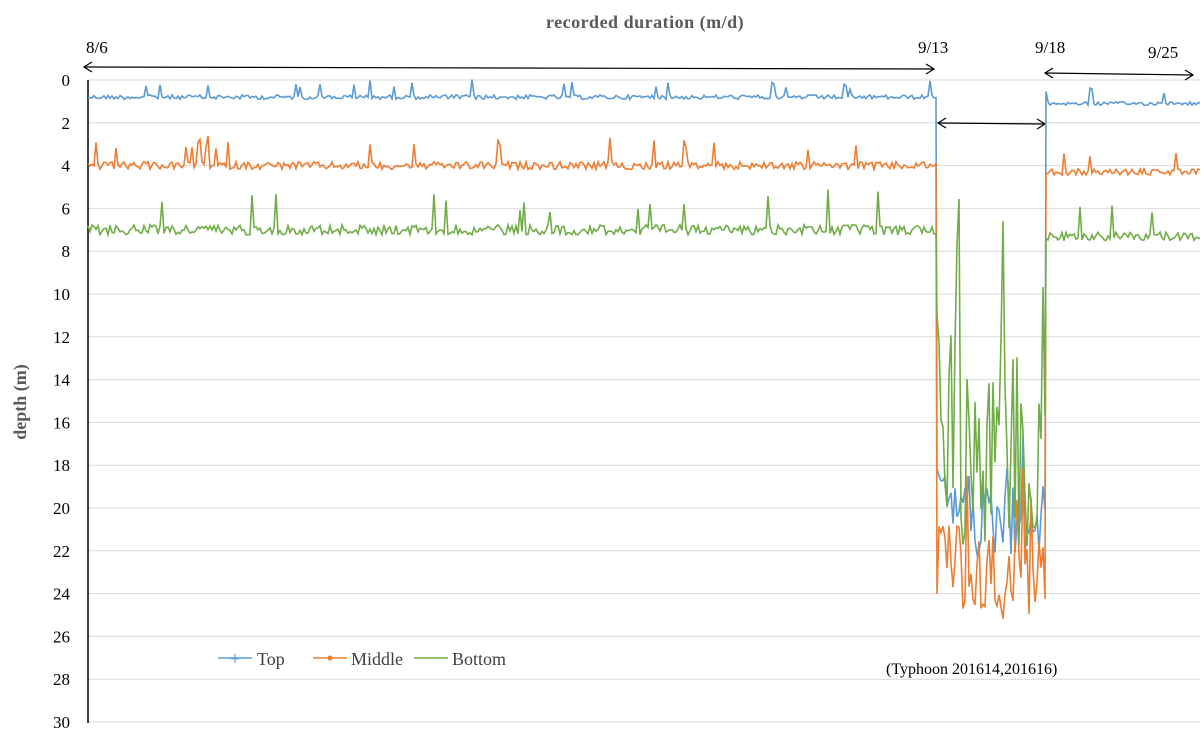  I want to click on y-tick-label: 12, so click(61, 337).